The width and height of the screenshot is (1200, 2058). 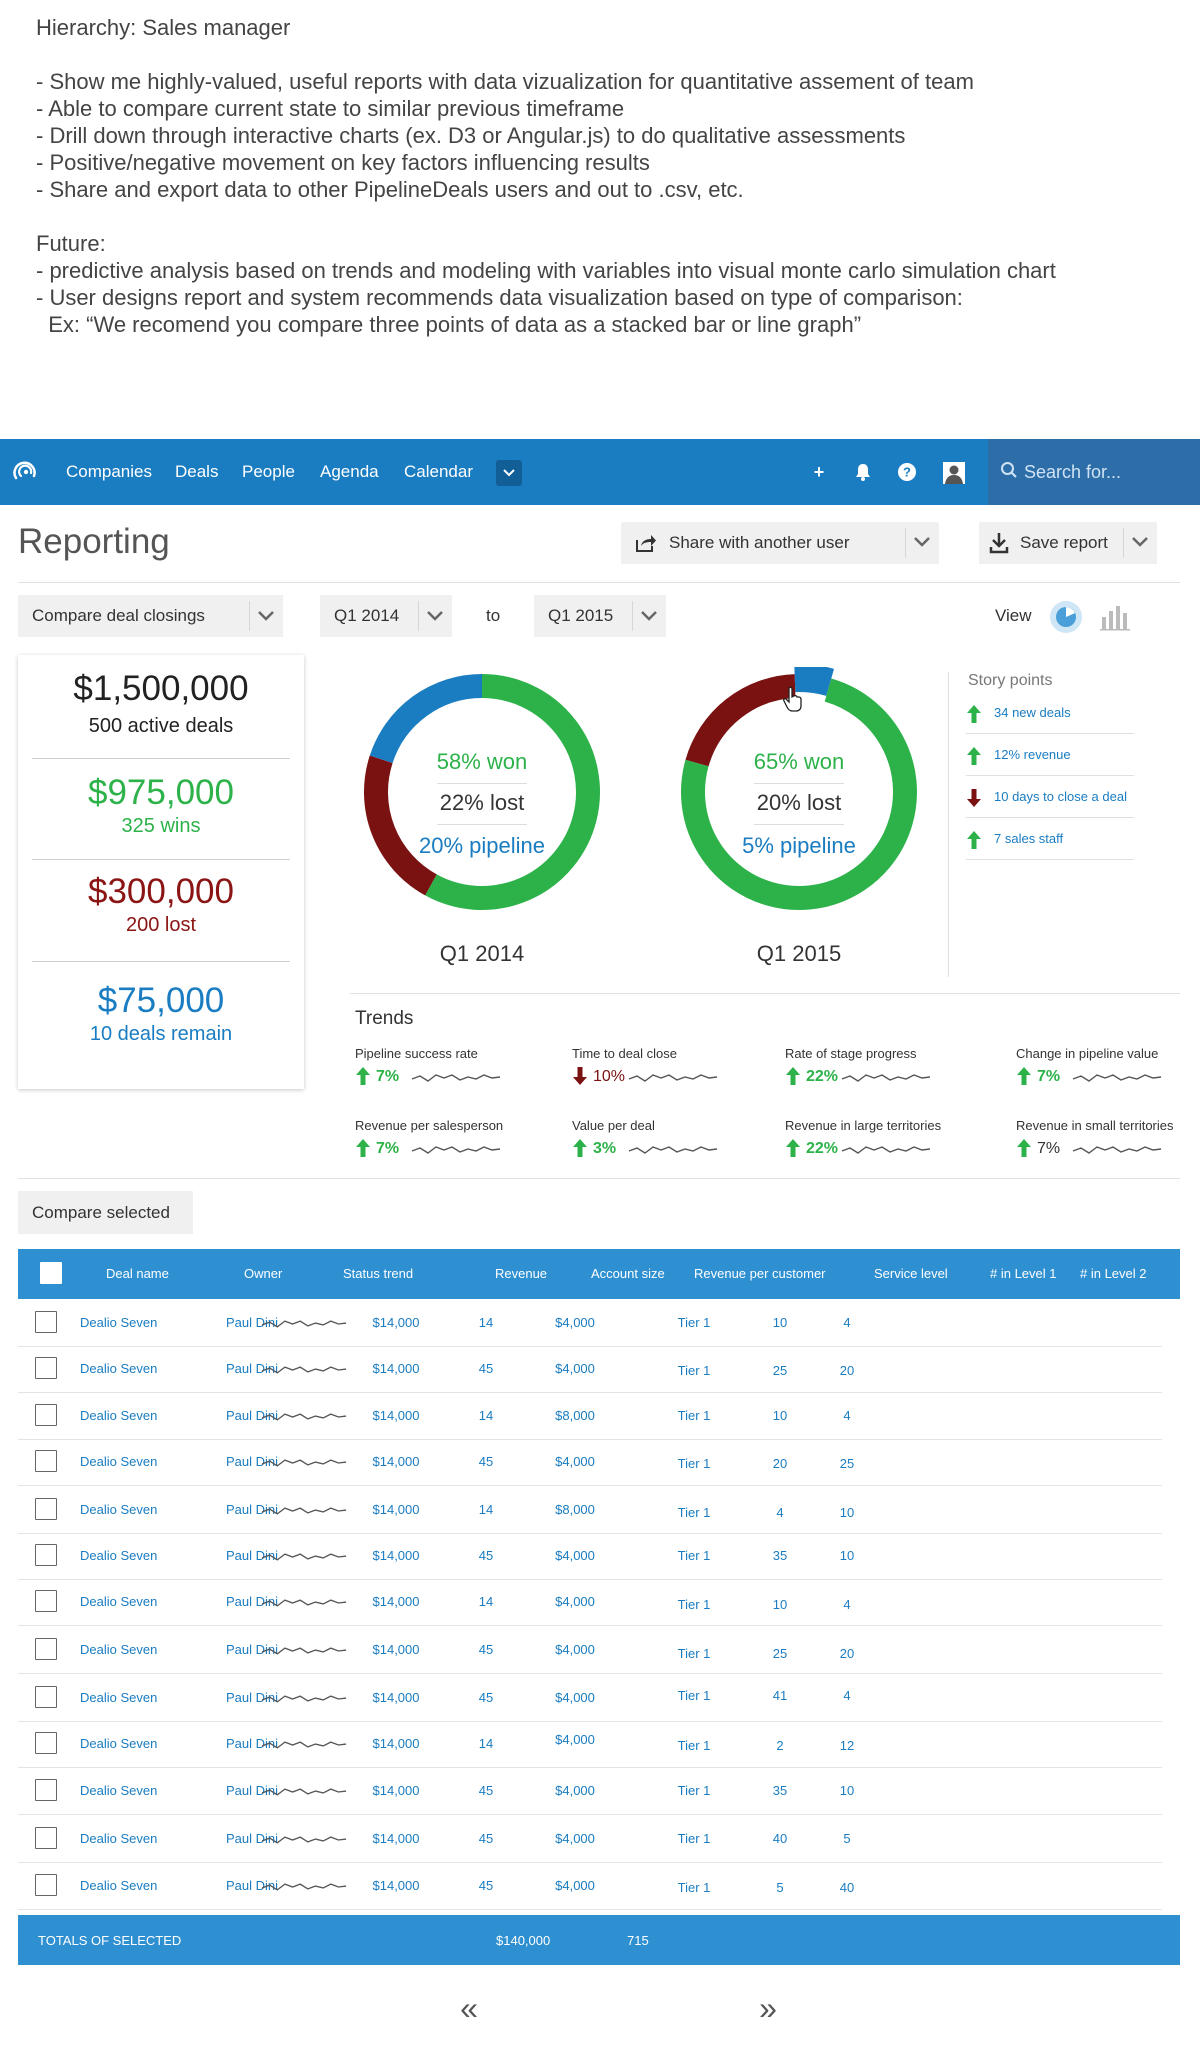 What do you see at coordinates (51, 1273) in the screenshot?
I see `select-all-checkbox` at bounding box center [51, 1273].